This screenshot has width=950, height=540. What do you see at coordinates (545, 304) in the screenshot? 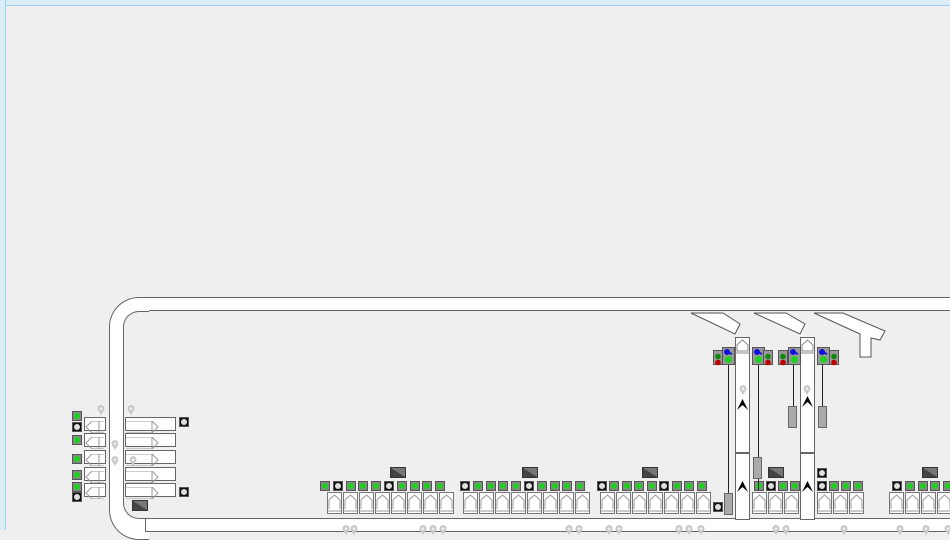
I see `track-top` at bounding box center [545, 304].